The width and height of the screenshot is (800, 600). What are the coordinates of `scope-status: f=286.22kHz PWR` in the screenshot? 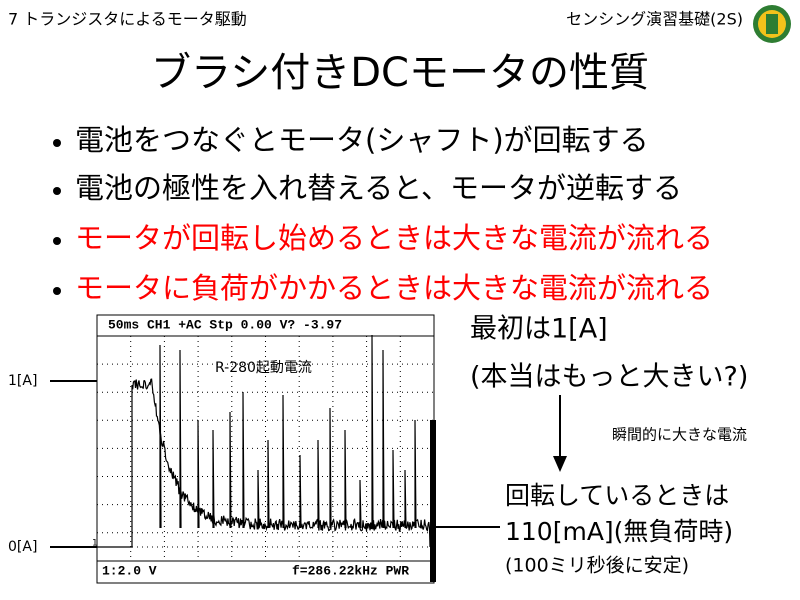 It's located at (350, 570).